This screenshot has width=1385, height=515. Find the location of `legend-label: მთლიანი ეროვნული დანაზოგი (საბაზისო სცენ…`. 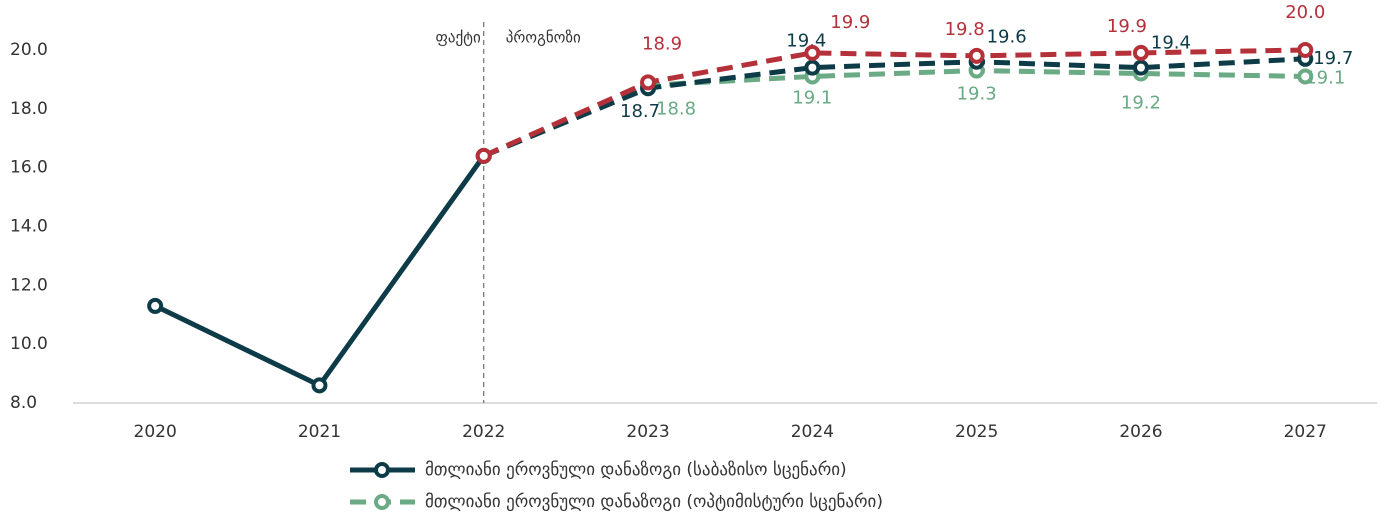

legend-label: მთლიანი ეროვნული დანაზოგი (საბაზისო სცენ… is located at coordinates (636, 470).